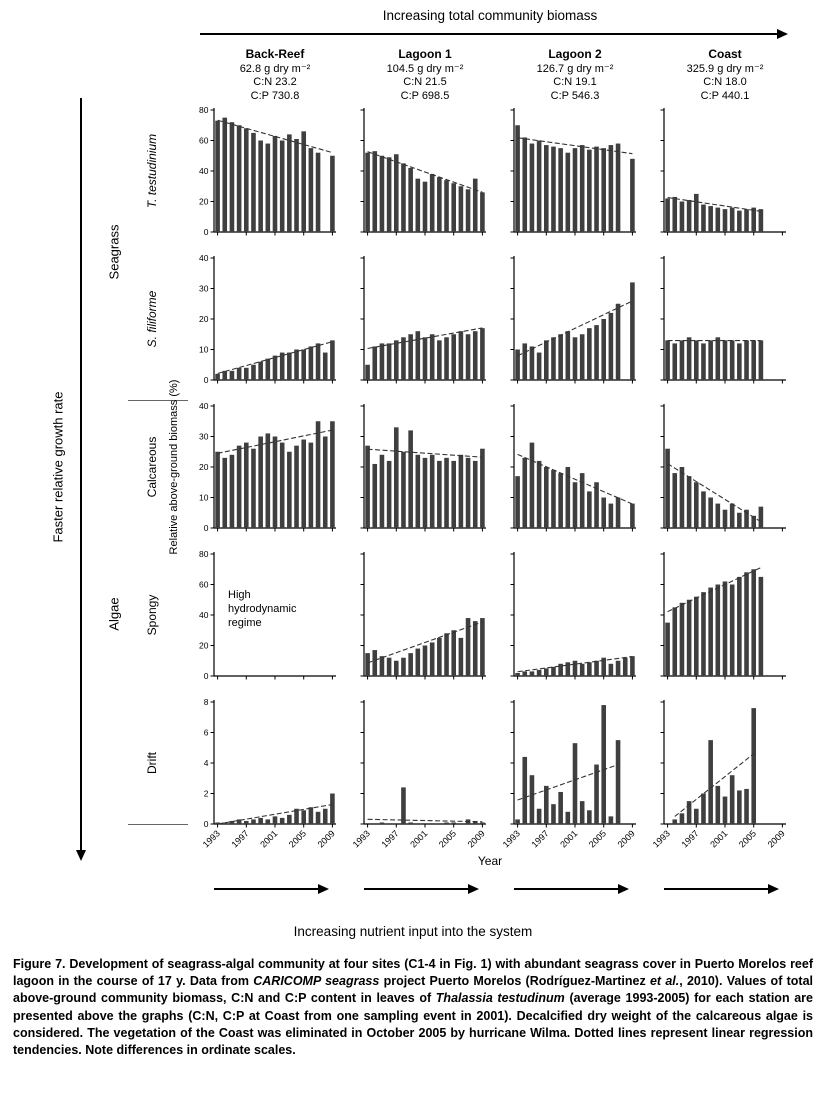 The width and height of the screenshot is (826, 1096). Describe the element at coordinates (275, 82) in the screenshot. I see `site-cn: C:N 23.2` at that location.